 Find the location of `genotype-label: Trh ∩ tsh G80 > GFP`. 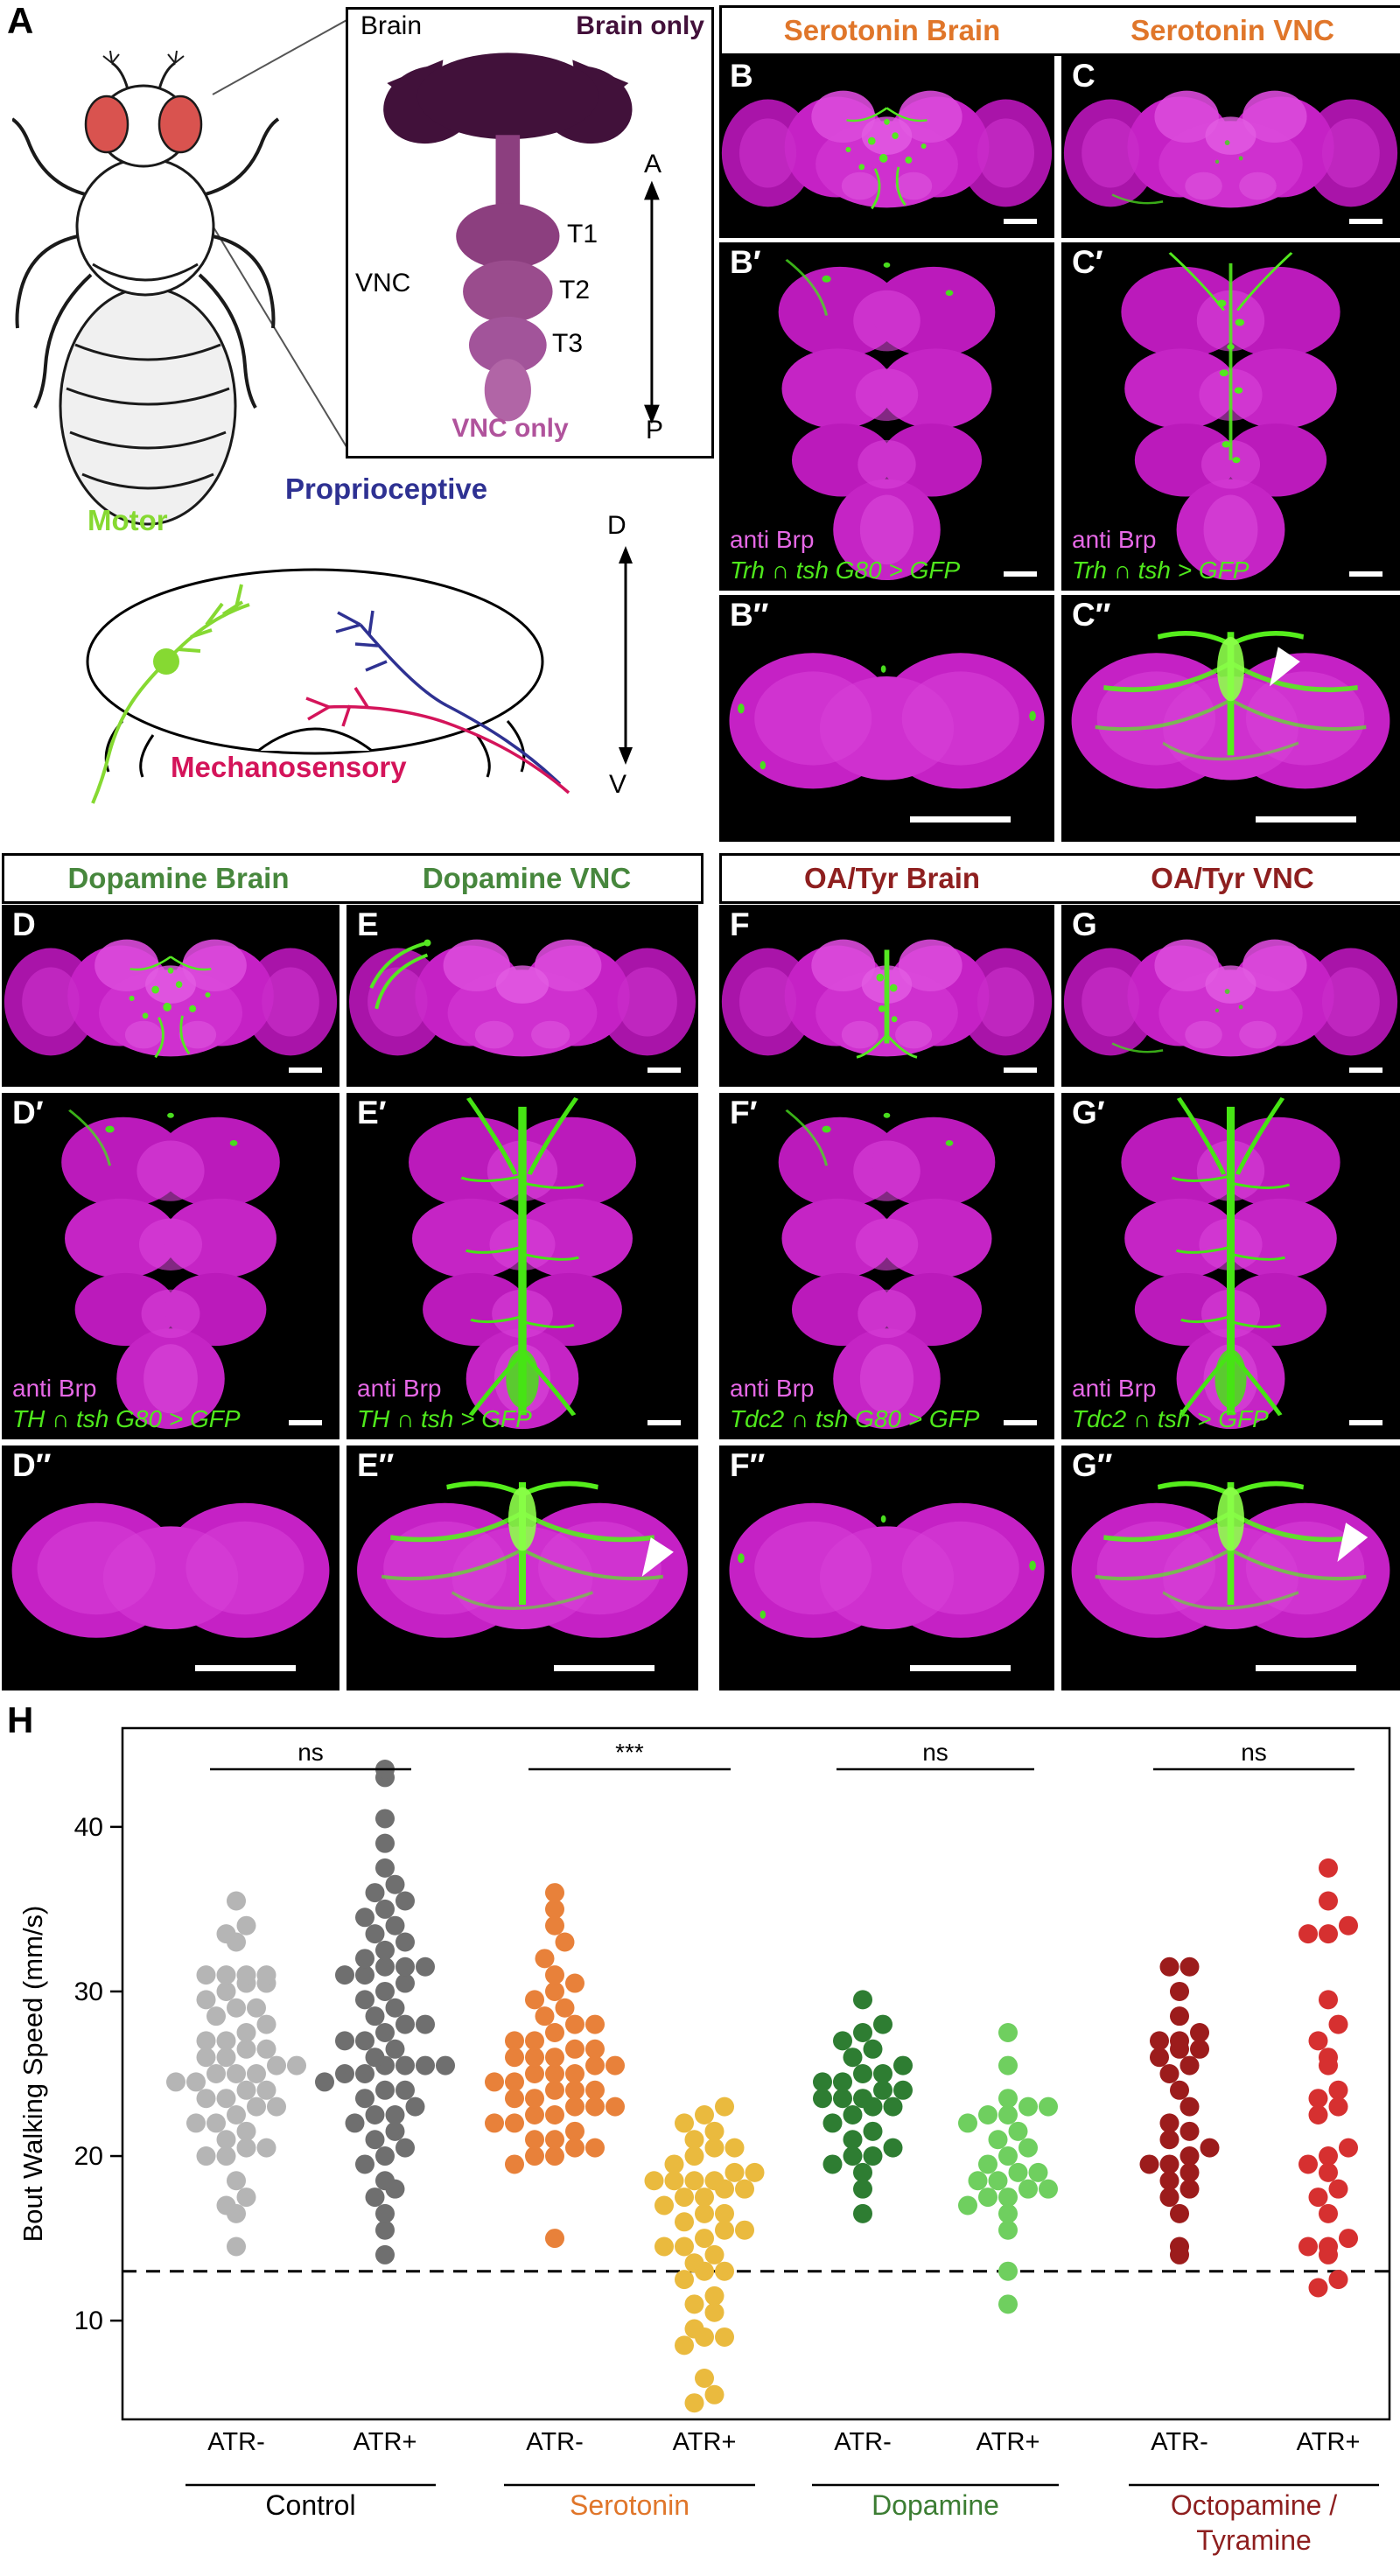

genotype-label: Trh ∩ tsh G80 > GFP is located at coordinates (845, 570).